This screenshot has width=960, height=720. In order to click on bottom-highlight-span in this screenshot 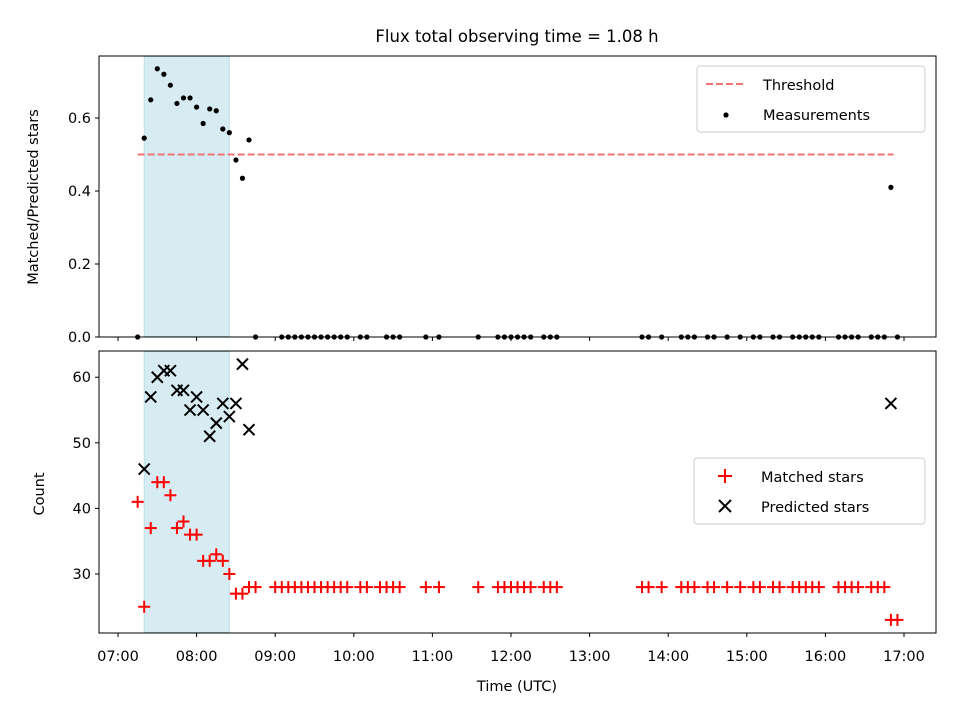, I will do `click(186, 492)`.